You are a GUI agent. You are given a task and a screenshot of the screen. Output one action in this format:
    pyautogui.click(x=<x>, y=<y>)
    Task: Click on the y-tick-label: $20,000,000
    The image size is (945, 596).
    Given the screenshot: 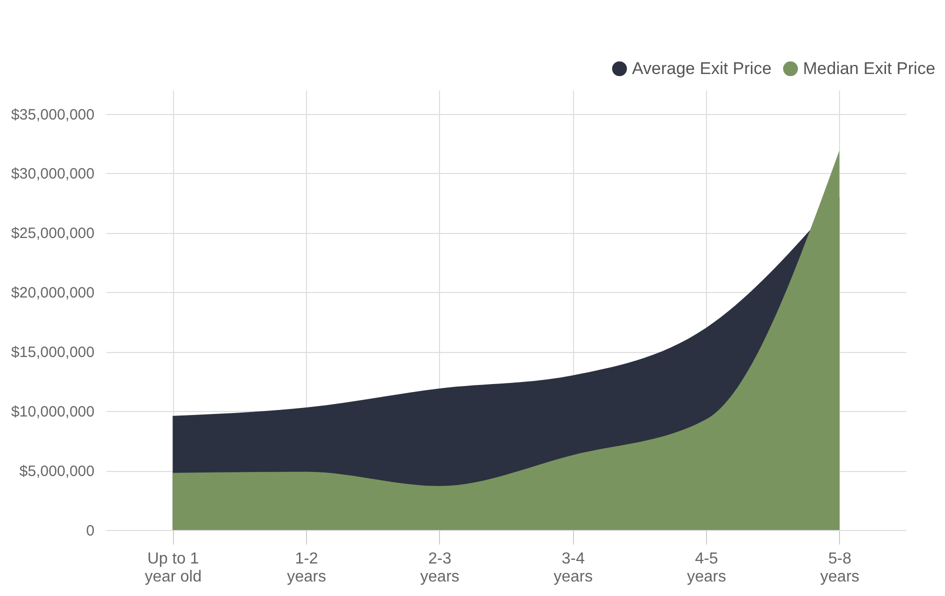 What is the action you would take?
    pyautogui.click(x=52, y=293)
    